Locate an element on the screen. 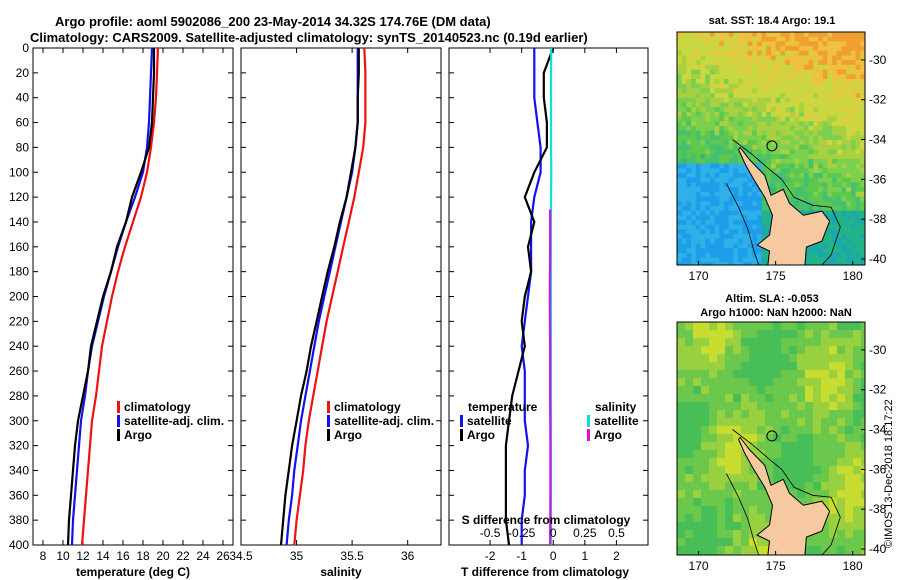  x-tick-label: -1 is located at coordinates (521, 556).